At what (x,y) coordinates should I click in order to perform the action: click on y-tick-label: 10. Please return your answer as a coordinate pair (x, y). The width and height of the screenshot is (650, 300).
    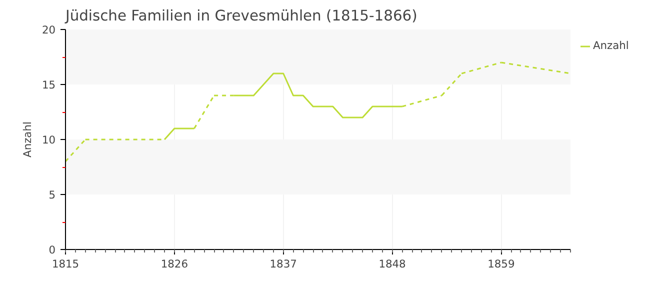
    Looking at the image, I should click on (49, 140).